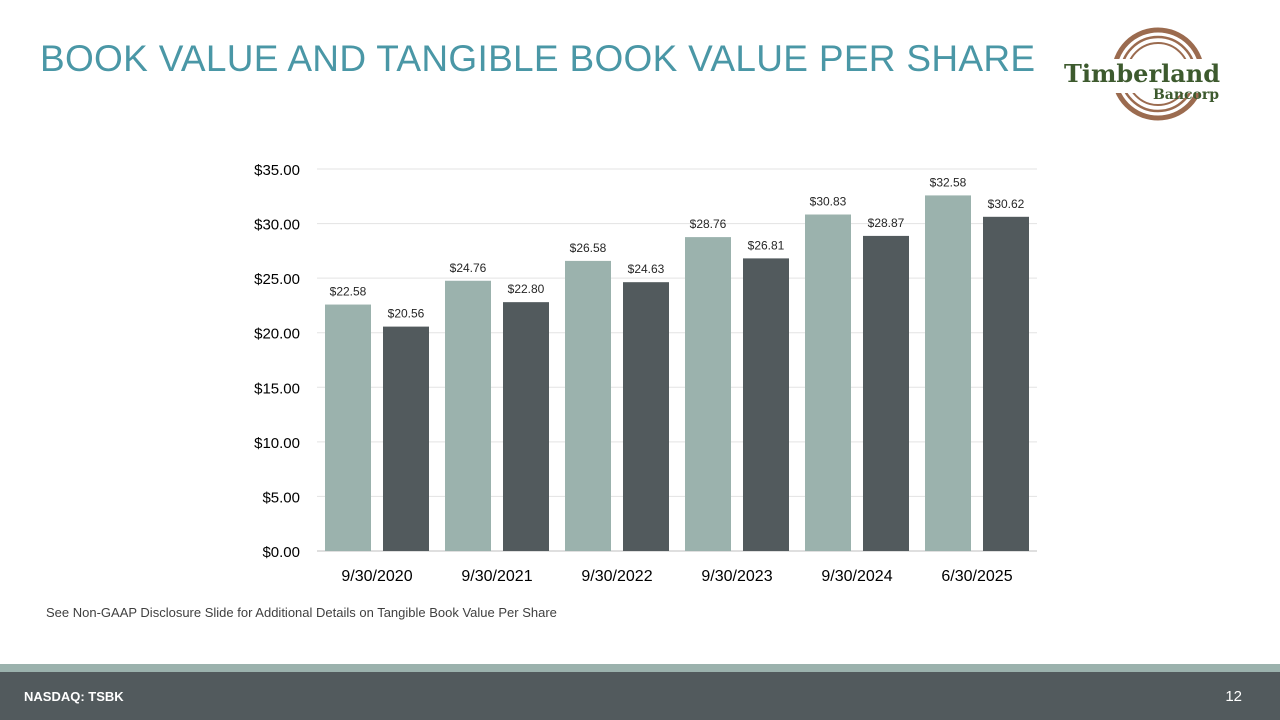  What do you see at coordinates (74, 696) in the screenshot?
I see `footer-ticker: NASDAQ: TSBK` at bounding box center [74, 696].